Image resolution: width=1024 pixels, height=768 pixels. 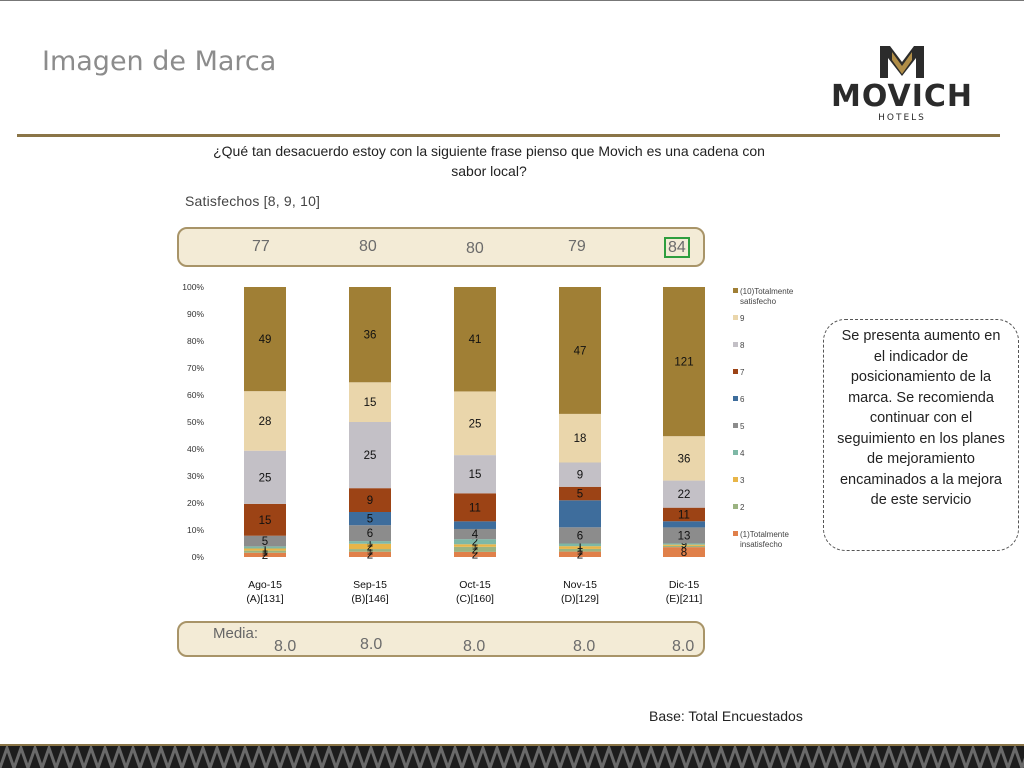 I want to click on data-label: 6, so click(x=580, y=536).